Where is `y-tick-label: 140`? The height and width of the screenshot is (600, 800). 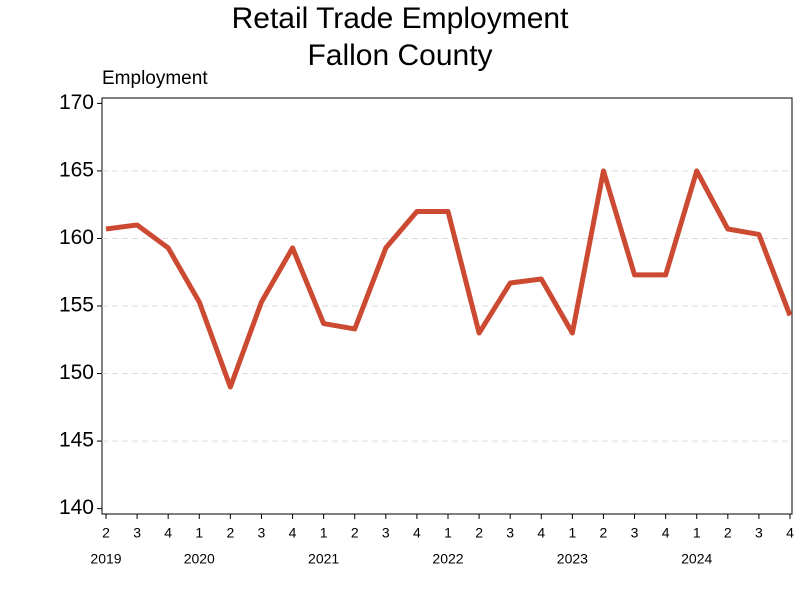
y-tick-label: 140 is located at coordinates (76, 507).